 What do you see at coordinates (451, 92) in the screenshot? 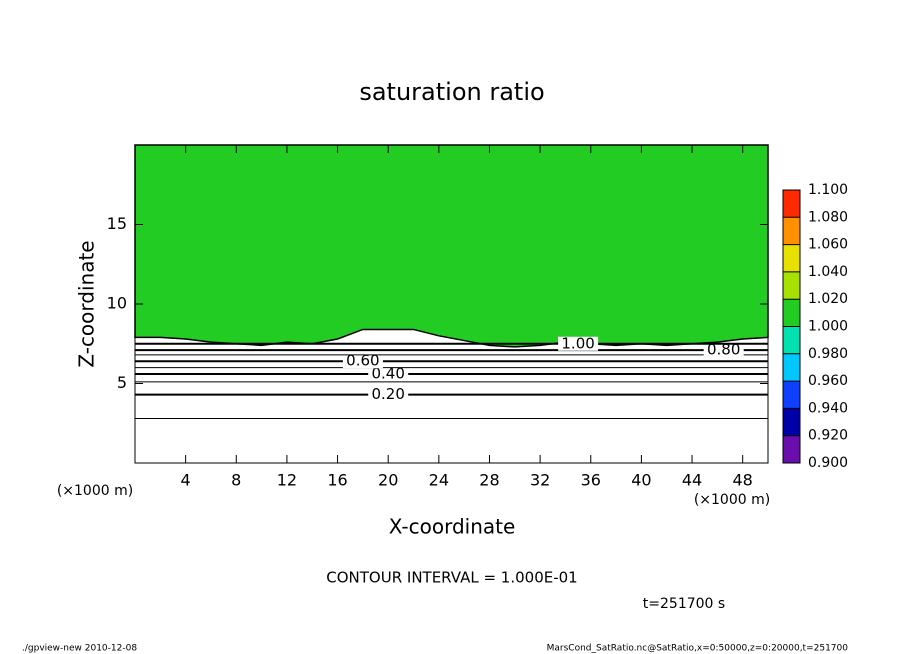
I see `chart-title: saturation ratio` at bounding box center [451, 92].